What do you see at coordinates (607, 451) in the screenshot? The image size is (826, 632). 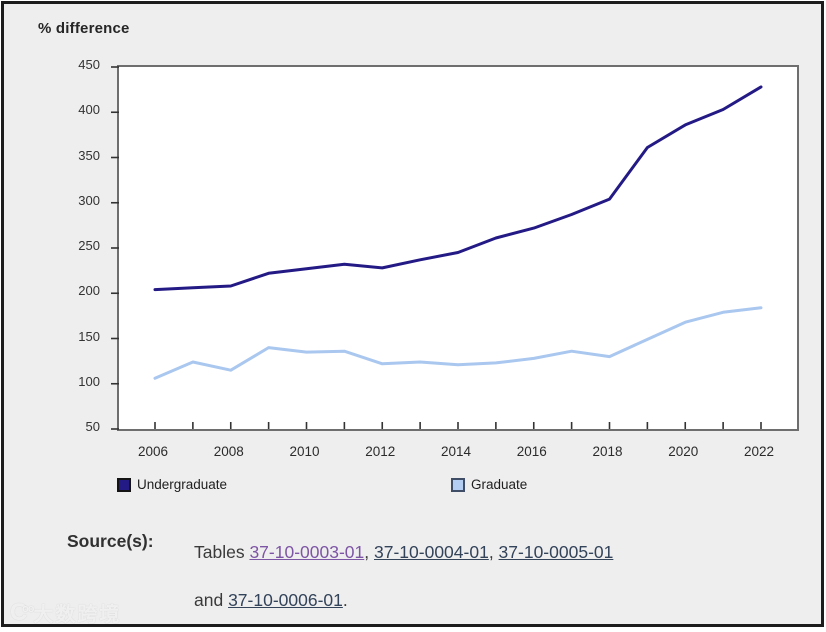 I see `x-tick-label: 2018` at bounding box center [607, 451].